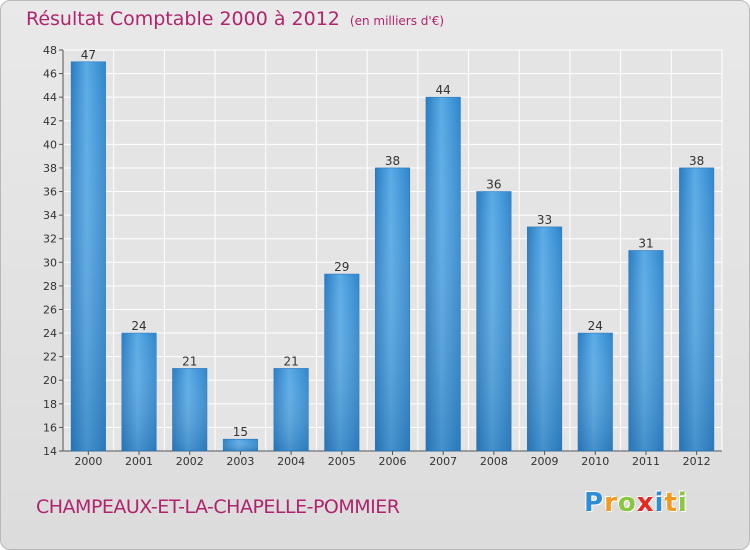  Describe the element at coordinates (393, 461) in the screenshot. I see `x-tick-label: 2006` at that location.